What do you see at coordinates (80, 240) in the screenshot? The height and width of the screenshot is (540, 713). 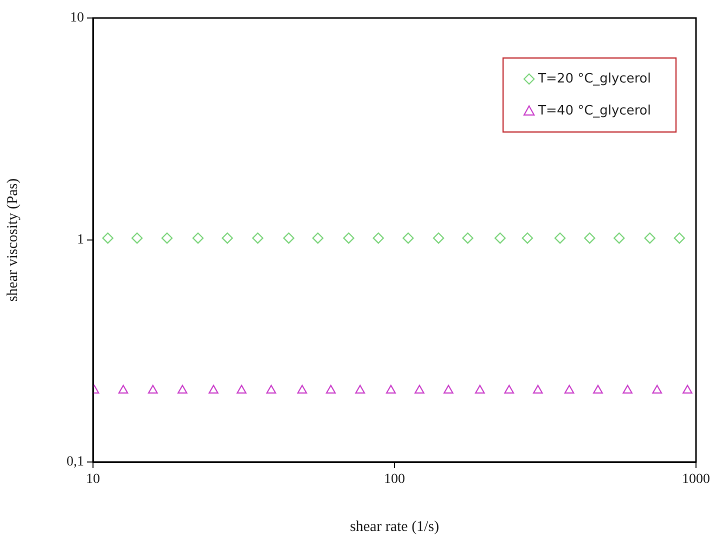 I see `y-tick-label: 1` at bounding box center [80, 240].